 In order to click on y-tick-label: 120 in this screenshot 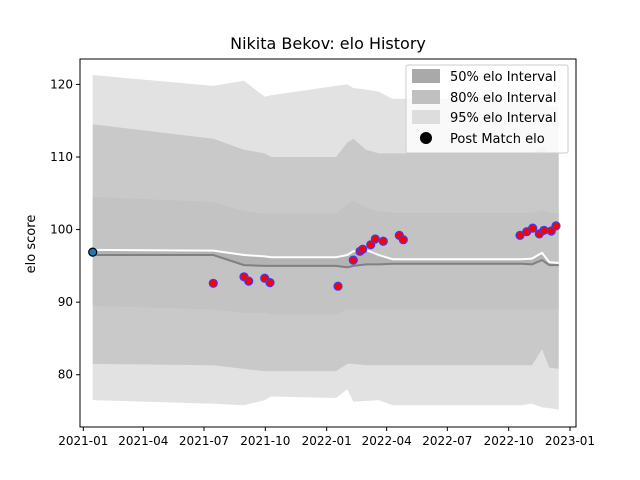, I will do `click(61, 84)`.